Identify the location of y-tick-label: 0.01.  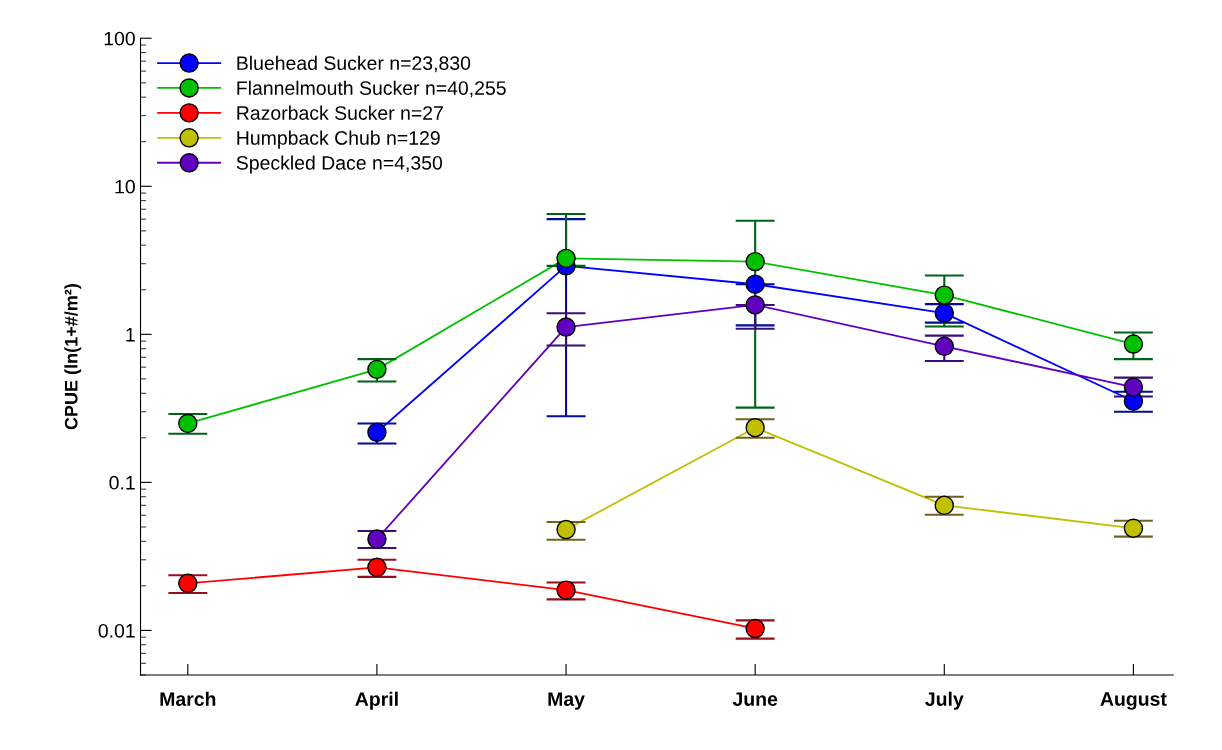
(116, 630).